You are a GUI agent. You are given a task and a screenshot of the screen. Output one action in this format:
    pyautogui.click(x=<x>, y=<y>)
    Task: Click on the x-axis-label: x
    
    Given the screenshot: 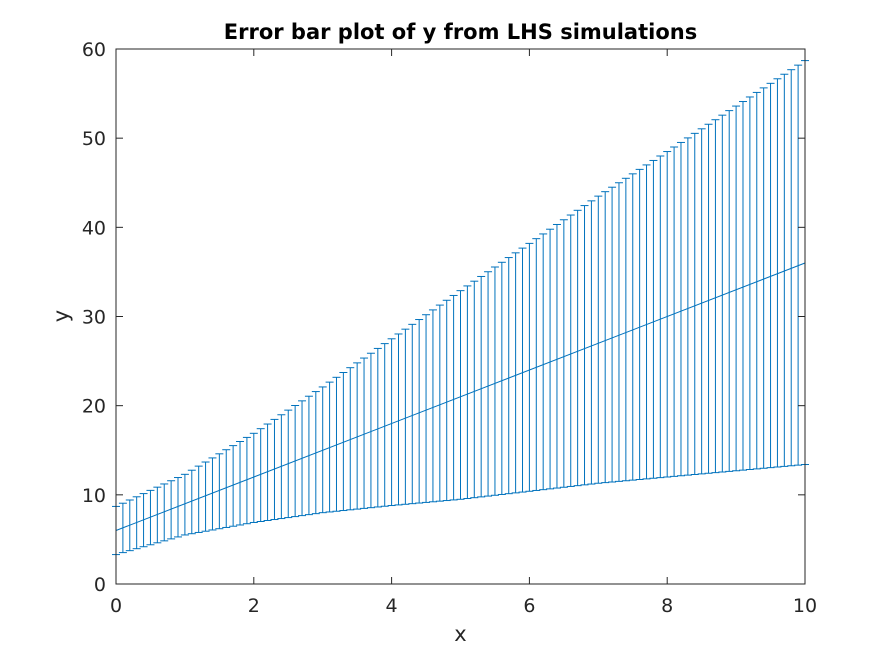 What is the action you would take?
    pyautogui.click(x=460, y=634)
    